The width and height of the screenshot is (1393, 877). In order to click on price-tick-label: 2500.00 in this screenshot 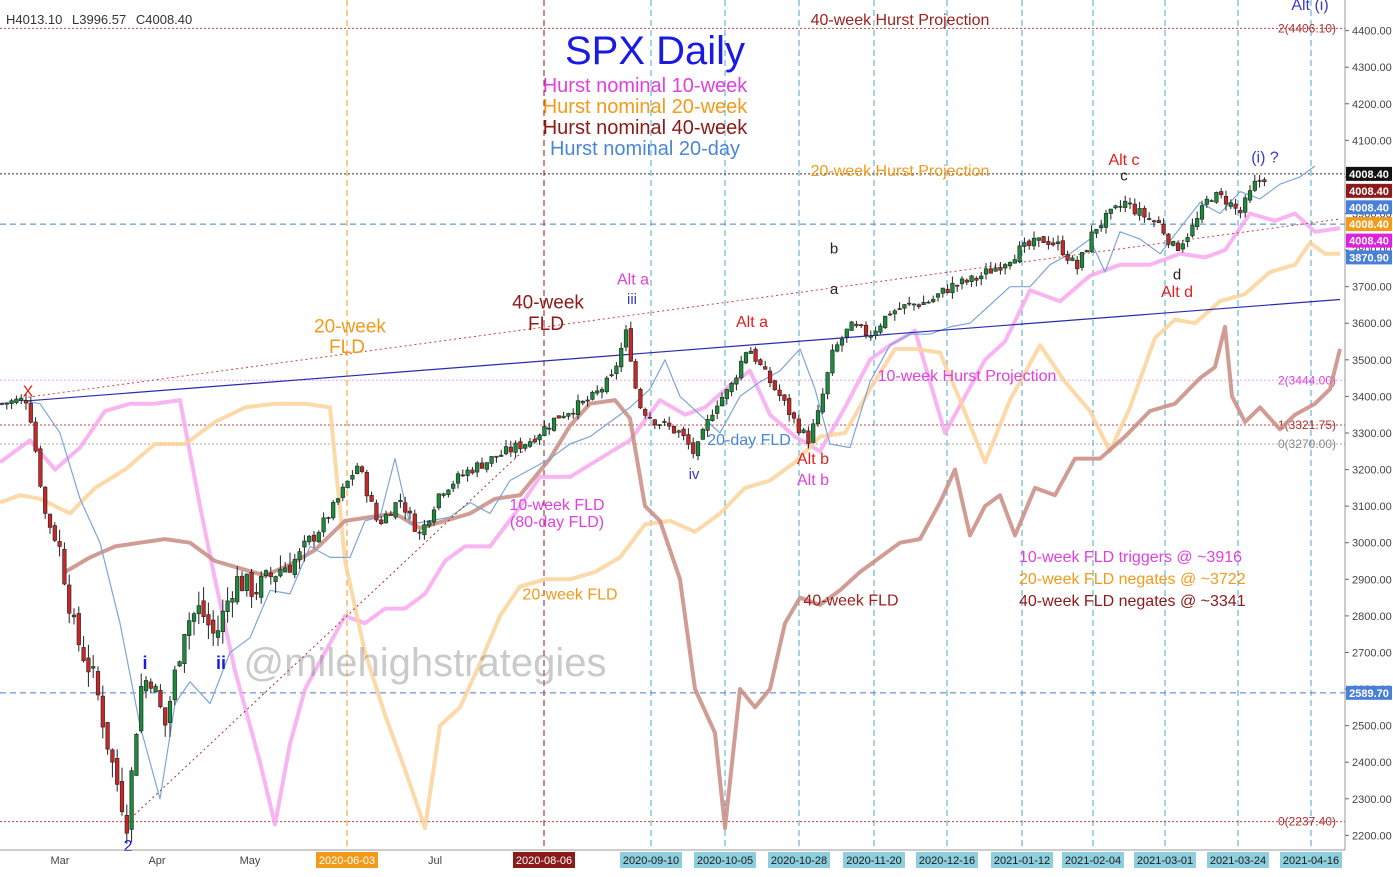, I will do `click(1372, 727)`.